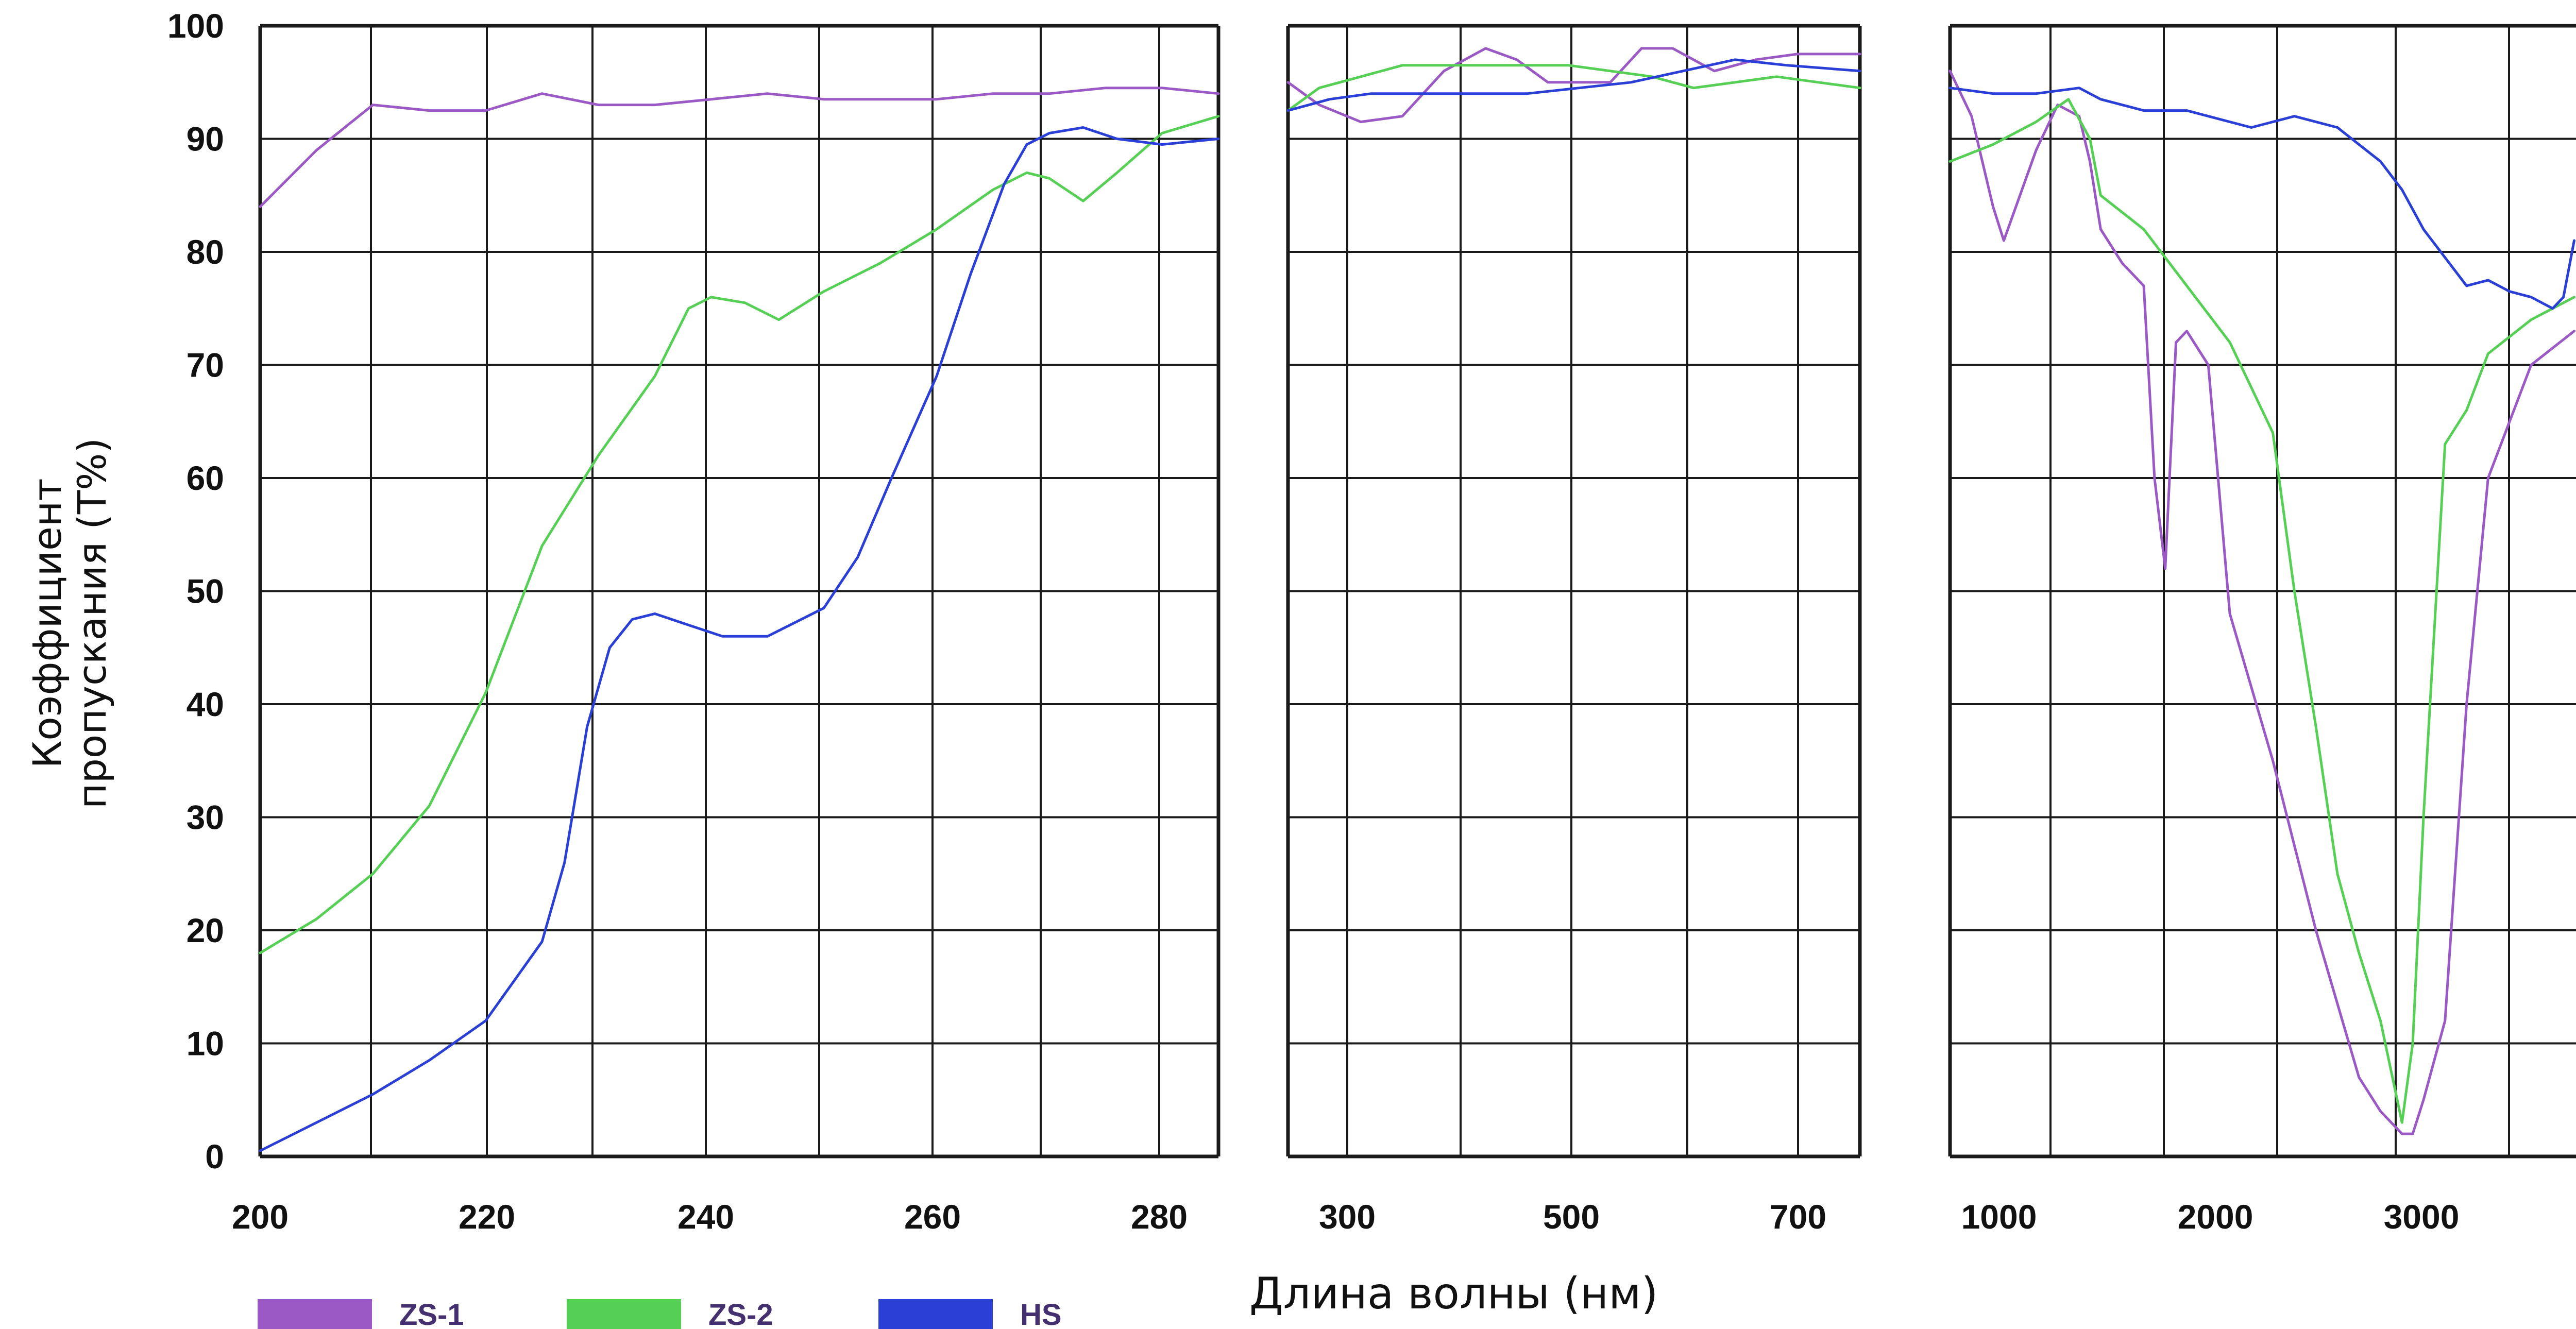  Describe the element at coordinates (932, 1217) in the screenshot. I see `x-tick-label: 260` at that location.